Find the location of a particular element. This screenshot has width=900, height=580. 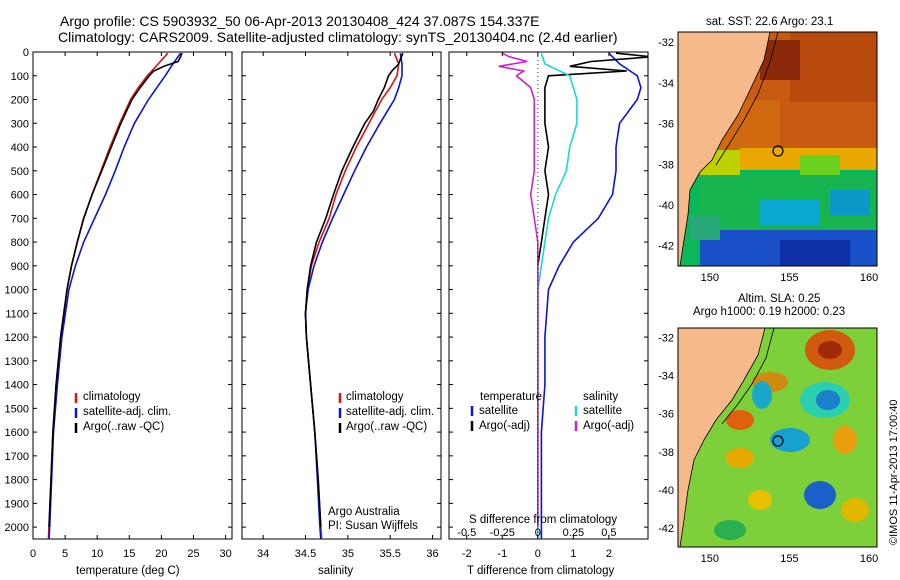

imos-timestamp: ©IMOS 11-Apr-2013 17:00:40 is located at coordinates (894, 472).